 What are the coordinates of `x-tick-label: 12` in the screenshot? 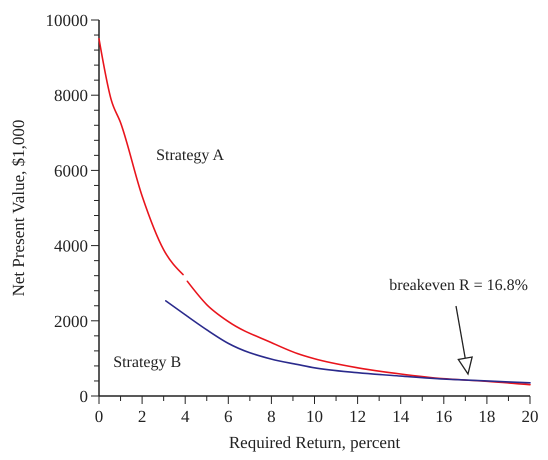 It's located at (357, 416).